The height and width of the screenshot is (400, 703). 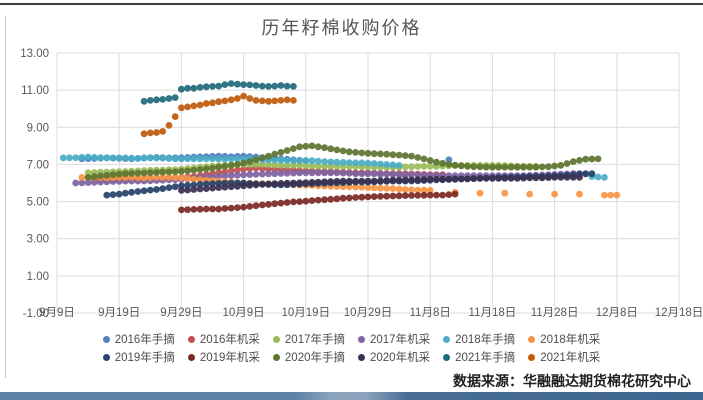 What do you see at coordinates (38, 203) in the screenshot?
I see `y-tick-label: 5.00` at bounding box center [38, 203].